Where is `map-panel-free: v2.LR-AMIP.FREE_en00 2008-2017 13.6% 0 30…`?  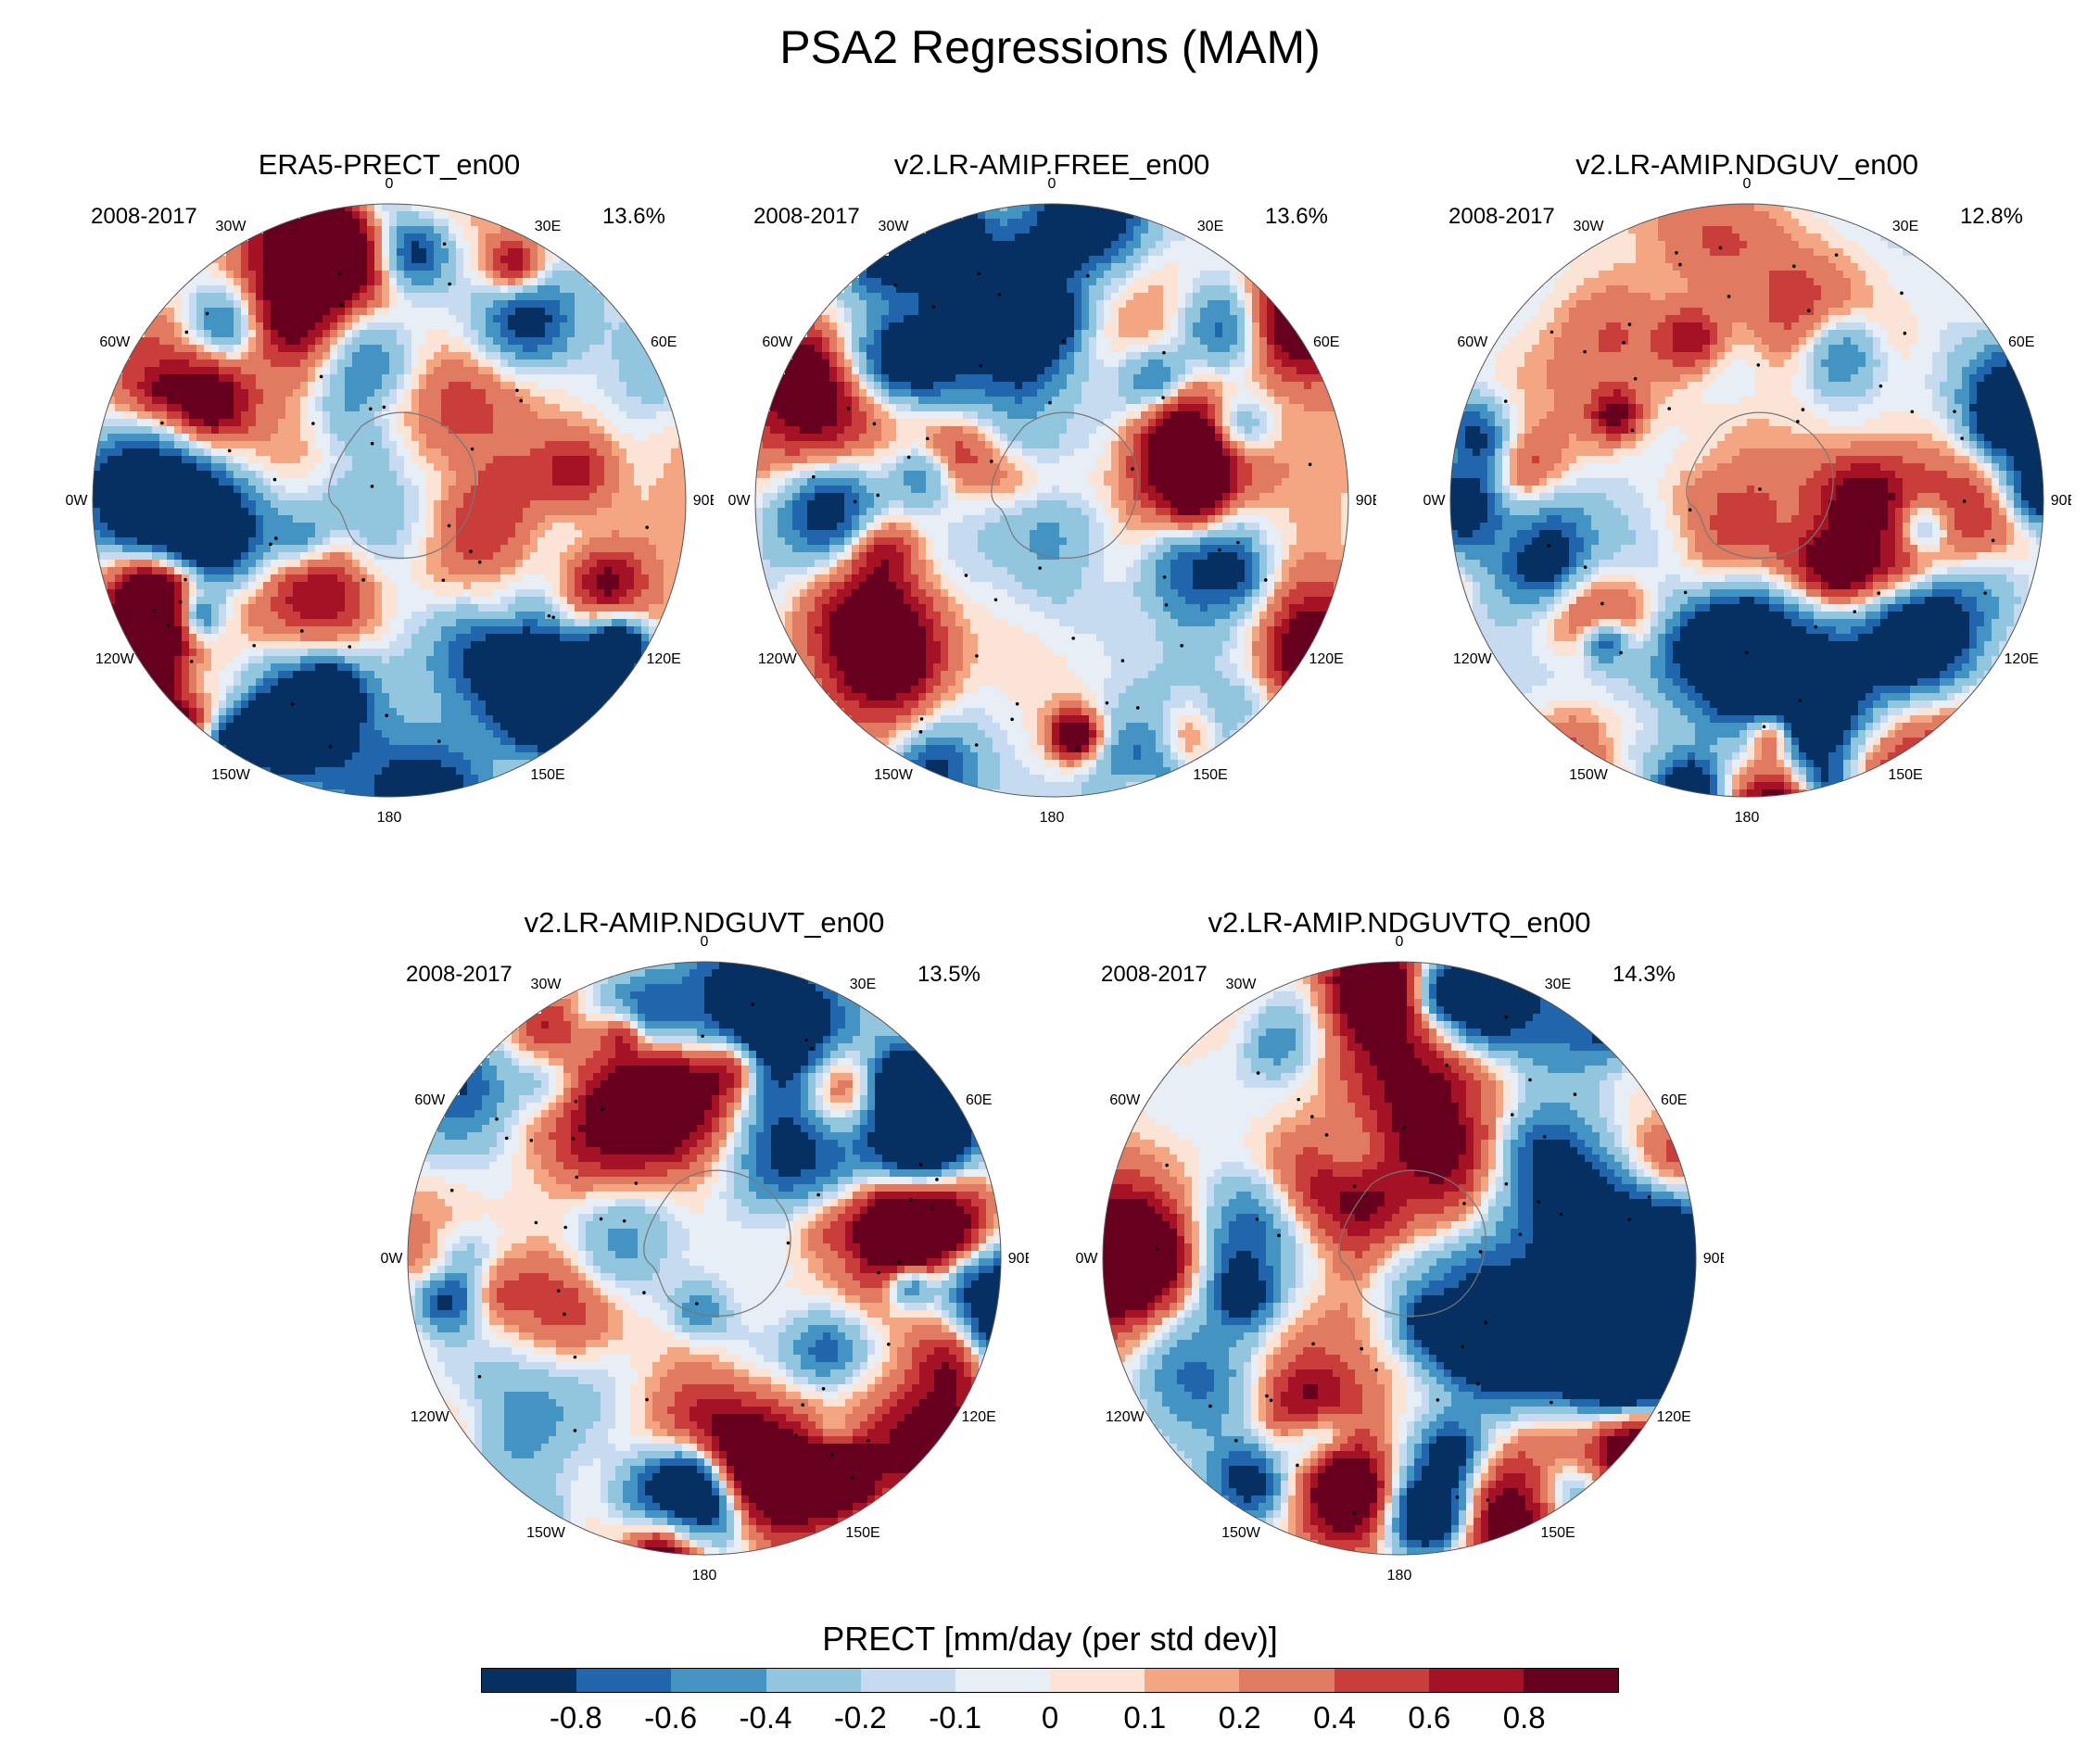 map-panel-free: v2.LR-AMIP.FREE_en00 2008-2017 13.6% 0 30… is located at coordinates (1051, 519).